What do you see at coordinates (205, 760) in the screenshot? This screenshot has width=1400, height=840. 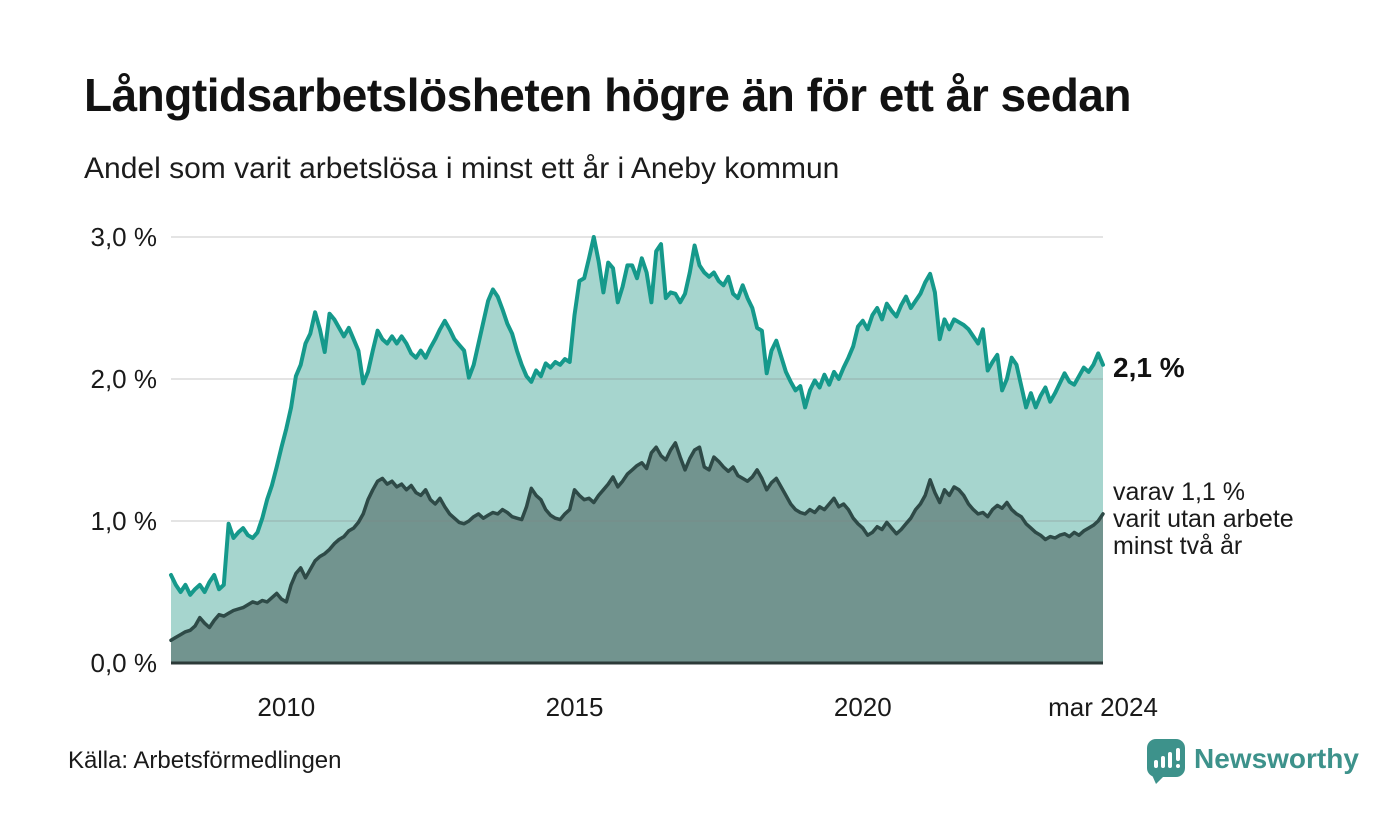 I see `source-credit: Källa: Arbetsförmedlingen` at bounding box center [205, 760].